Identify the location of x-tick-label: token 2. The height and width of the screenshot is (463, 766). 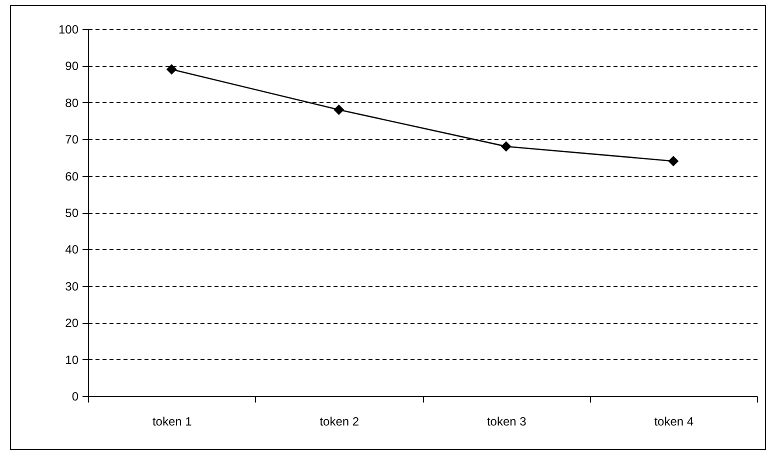
(340, 421).